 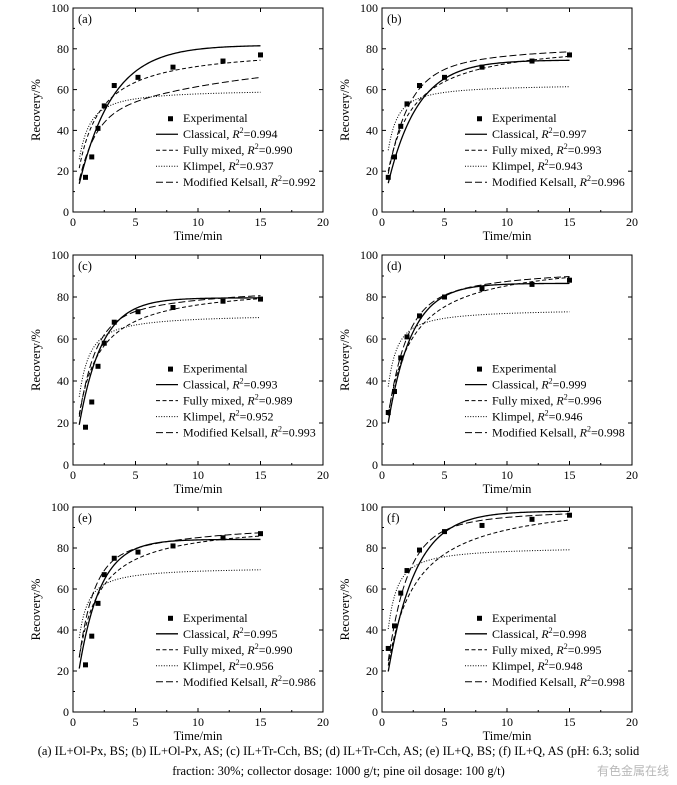 What do you see at coordinates (249, 181) in the screenshot?
I see `legend-label-modified-kelsall: Modified Kelsall, R2=0.992` at bounding box center [249, 181].